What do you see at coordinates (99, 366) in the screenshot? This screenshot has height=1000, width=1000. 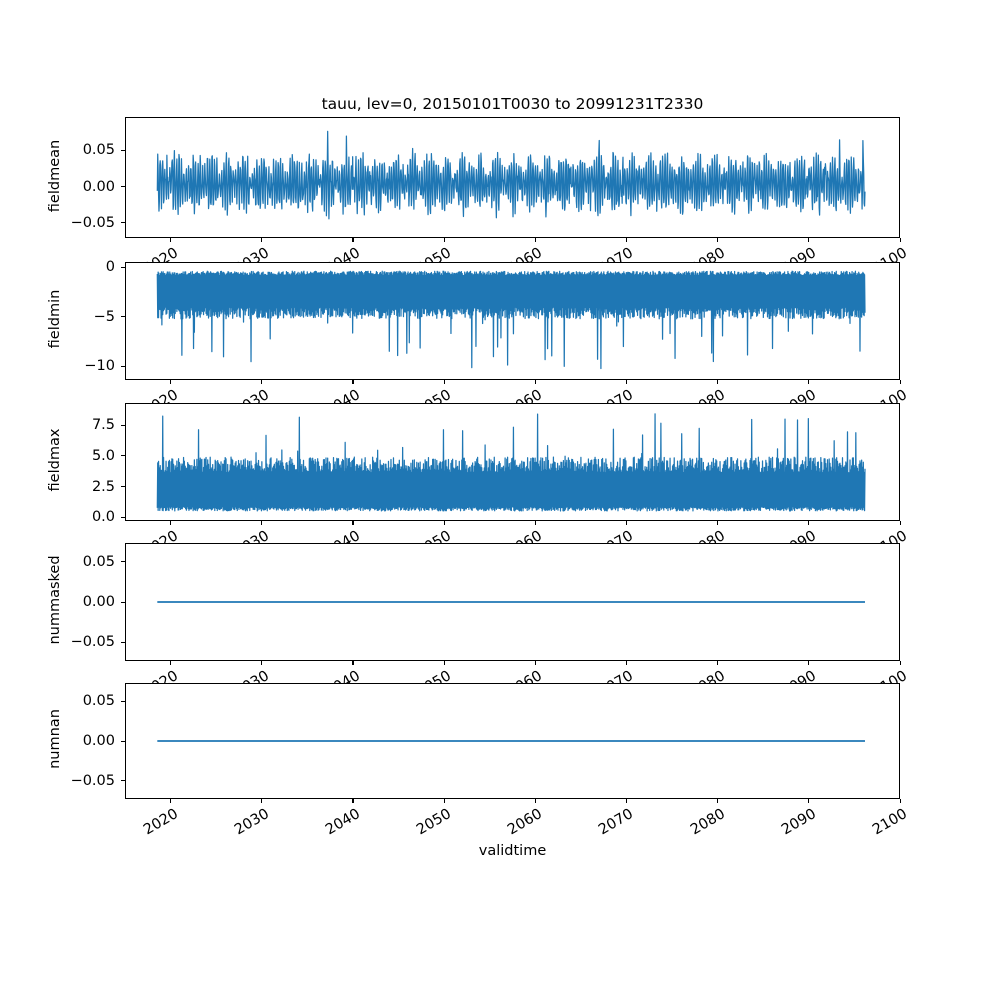 I see `y-tick-label: −10` at bounding box center [99, 366].